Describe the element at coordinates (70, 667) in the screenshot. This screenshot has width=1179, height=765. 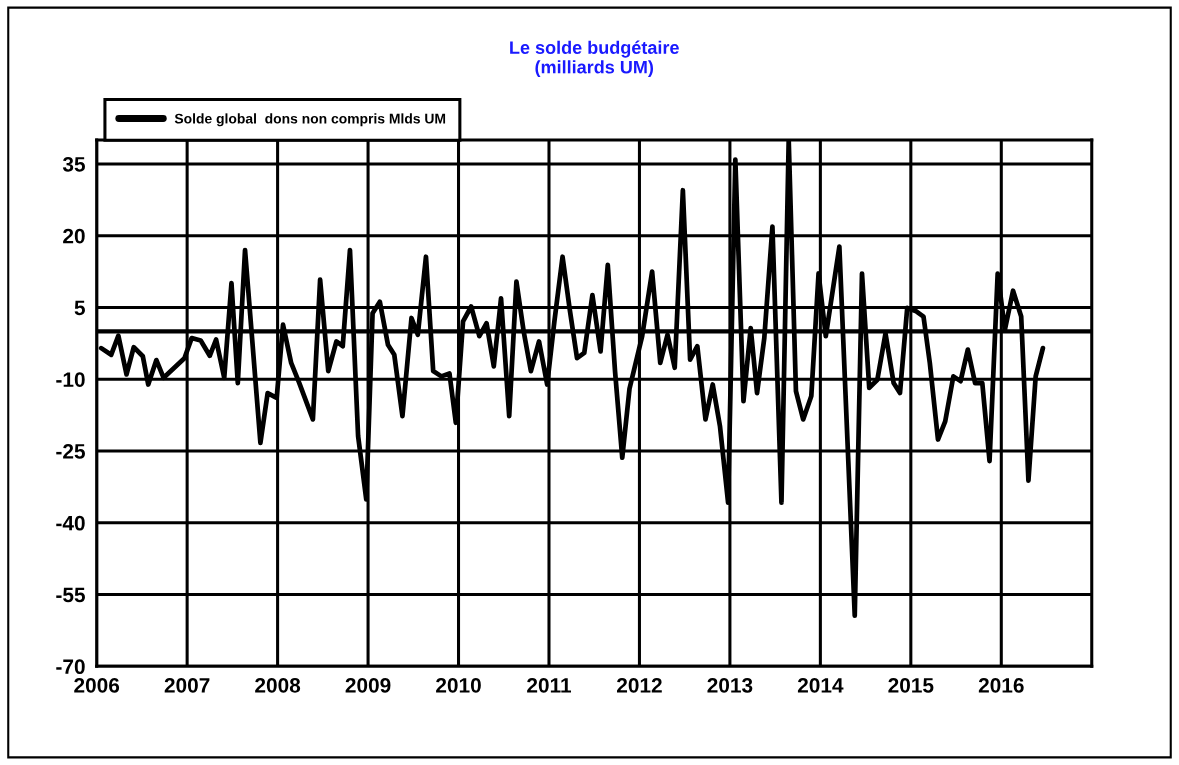
I see `y-tick-label: -70` at that location.